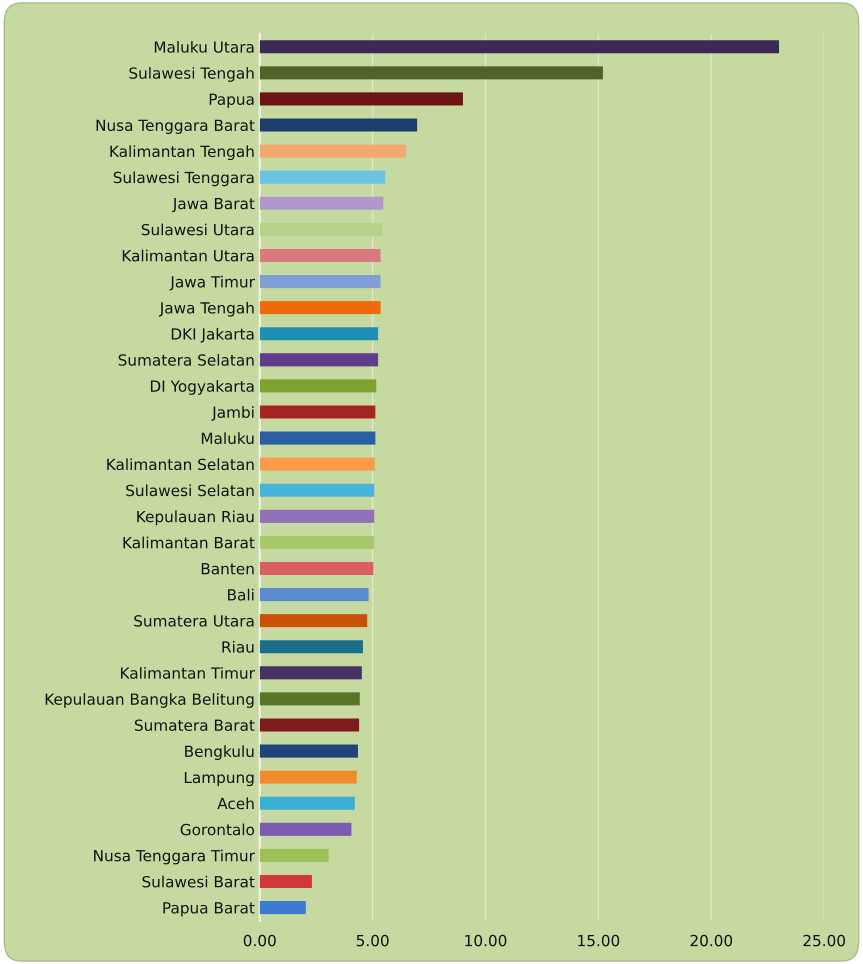 The image size is (863, 964). What do you see at coordinates (241, 594) in the screenshot?
I see `y-tick-label: Bali` at bounding box center [241, 594].